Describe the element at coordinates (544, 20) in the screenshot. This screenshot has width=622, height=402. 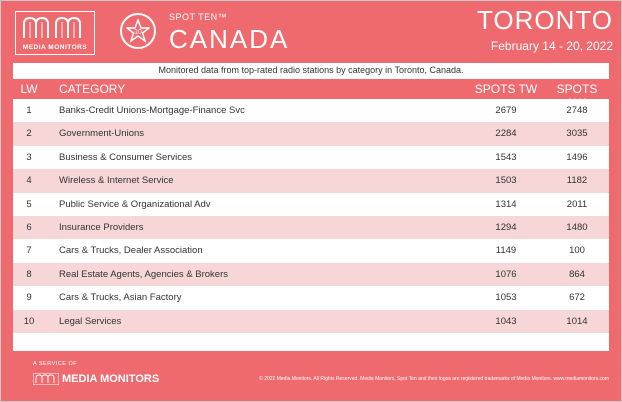
I see `city-title: TORONTO` at that location.